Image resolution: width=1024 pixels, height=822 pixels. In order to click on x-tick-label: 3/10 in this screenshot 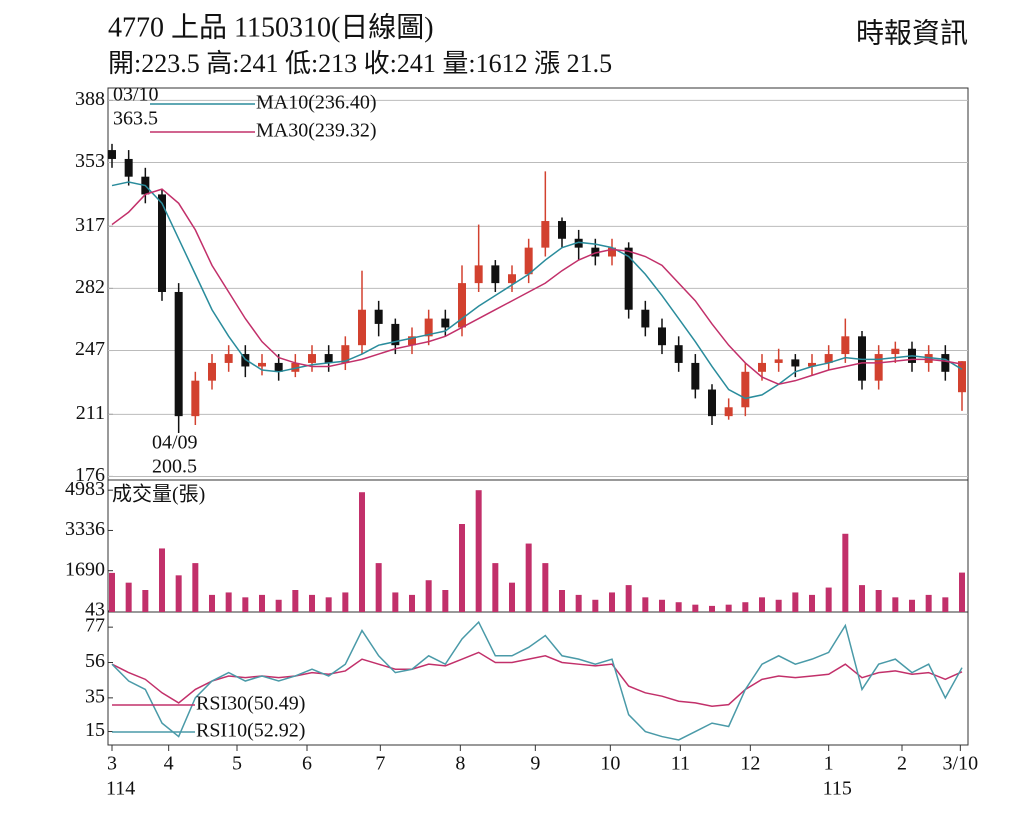, I will do `click(961, 764)`.